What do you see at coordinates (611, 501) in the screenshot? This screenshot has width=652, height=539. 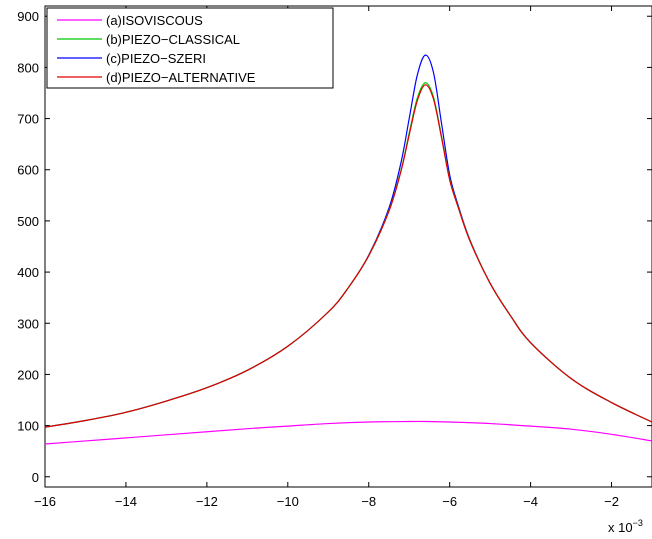 I see `x-tick-label: −2` at bounding box center [611, 501].